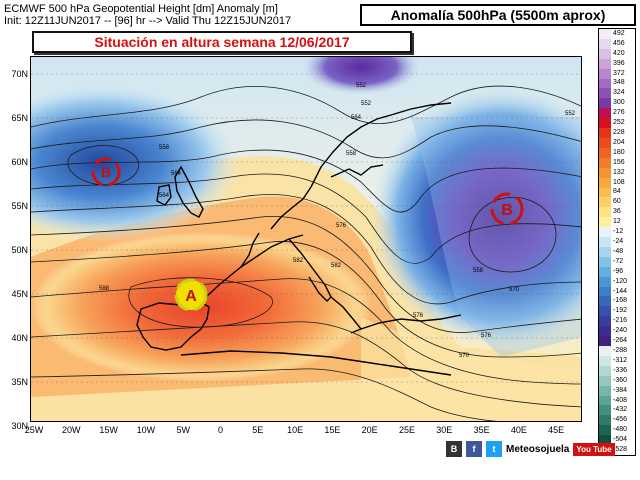  Describe the element at coordinates (620, 331) in the screenshot. I see `legend-label: -240` at that location.